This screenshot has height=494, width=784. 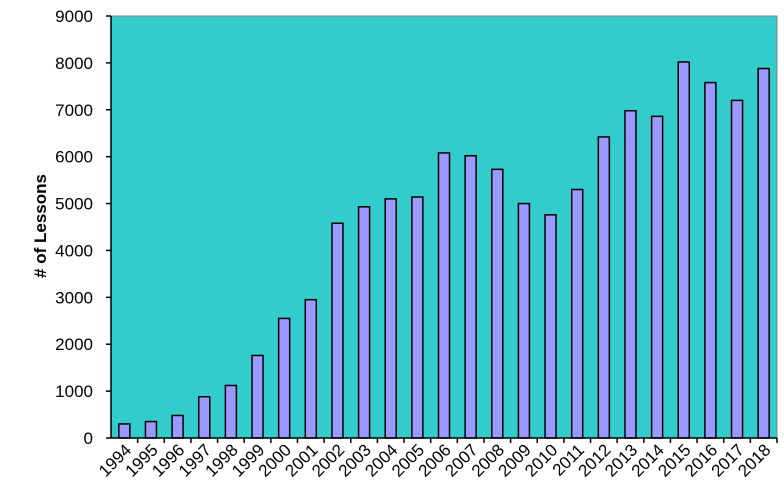 I want to click on bar-2012, so click(x=604, y=287).